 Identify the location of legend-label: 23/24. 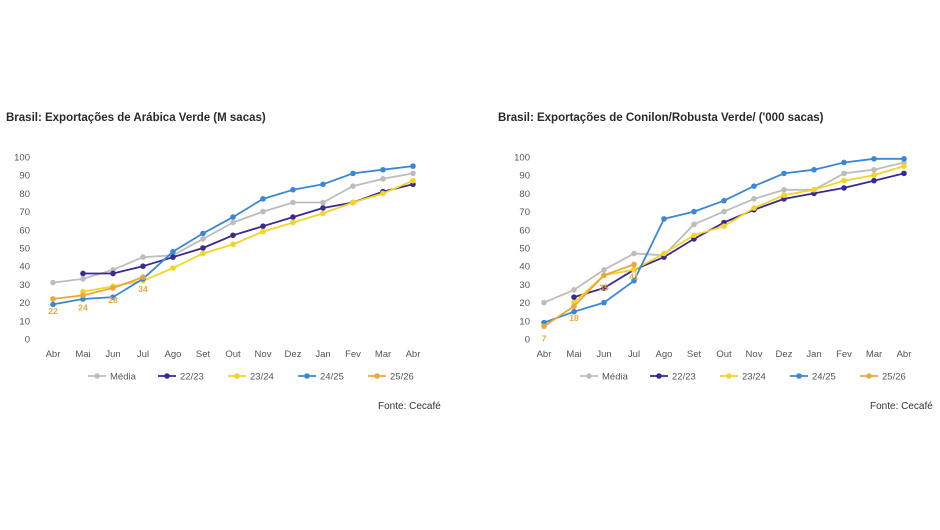
(262, 377).